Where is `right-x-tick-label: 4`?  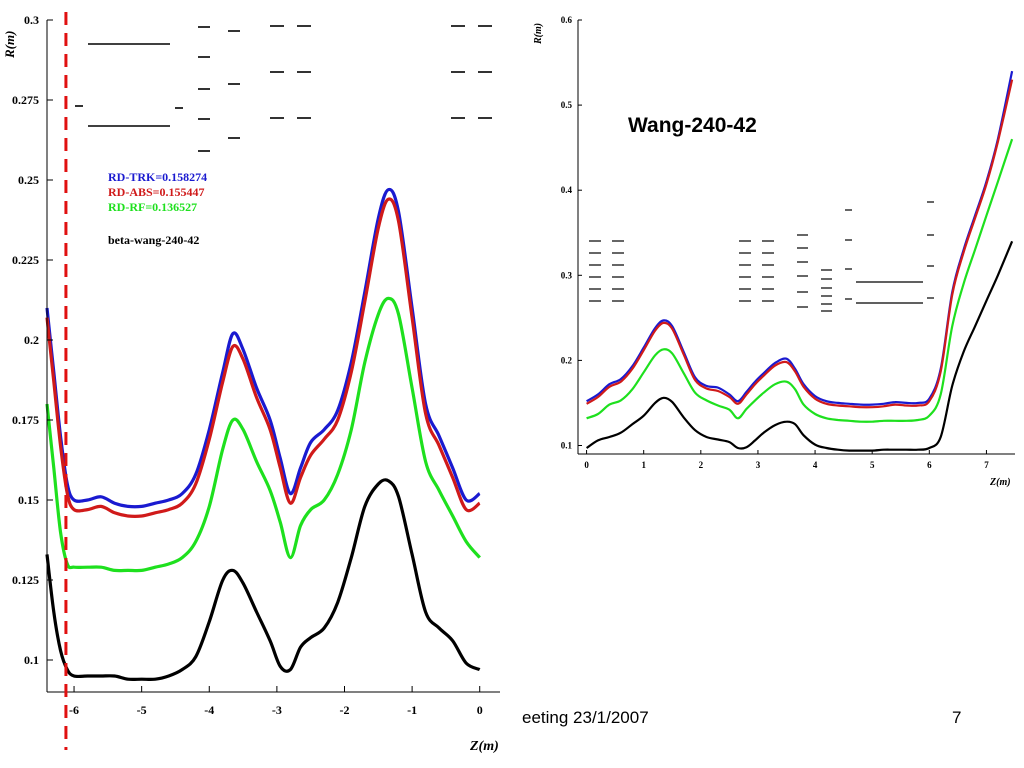
right-x-tick-label: 4 is located at coordinates (815, 465).